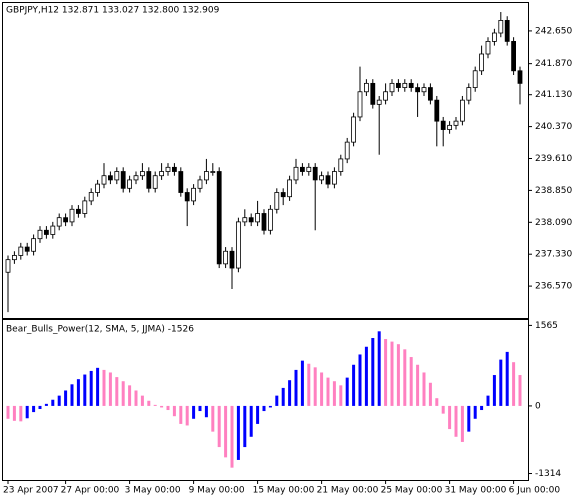 This screenshot has width=582, height=500. Describe the element at coordinates (535, 491) in the screenshot. I see `x-tick-label: 6 Jun 00:00` at that location.